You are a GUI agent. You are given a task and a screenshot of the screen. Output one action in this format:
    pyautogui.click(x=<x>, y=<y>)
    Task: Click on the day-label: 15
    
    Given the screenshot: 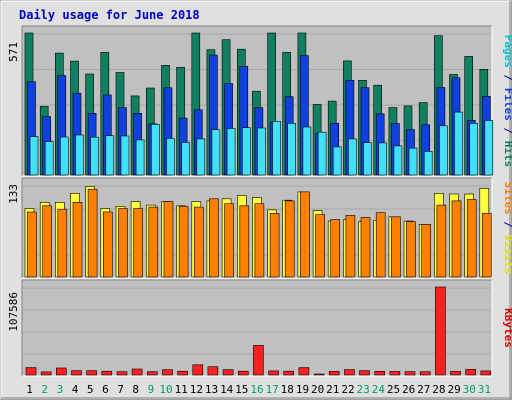 What is the action you would take?
    pyautogui.click(x=241, y=389)
    